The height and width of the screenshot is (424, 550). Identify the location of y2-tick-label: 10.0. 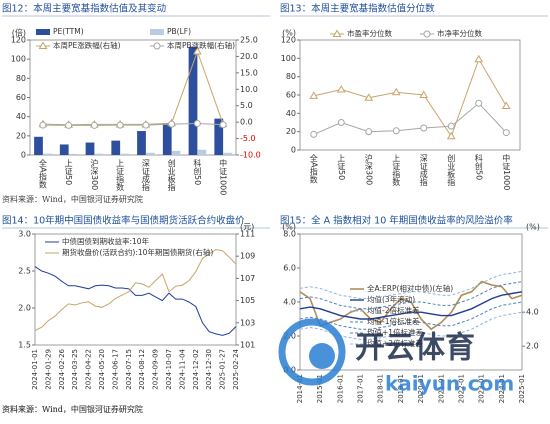
(249, 89).